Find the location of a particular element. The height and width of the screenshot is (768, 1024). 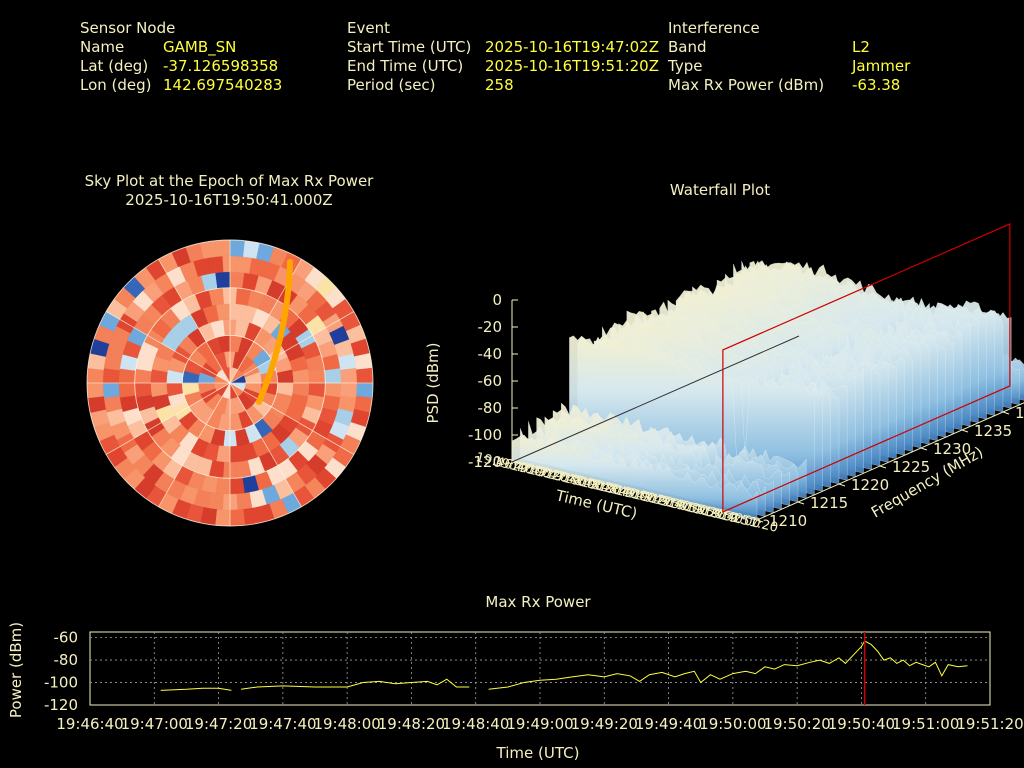

line-chart-ytick-label: -120 is located at coordinates (61, 705).